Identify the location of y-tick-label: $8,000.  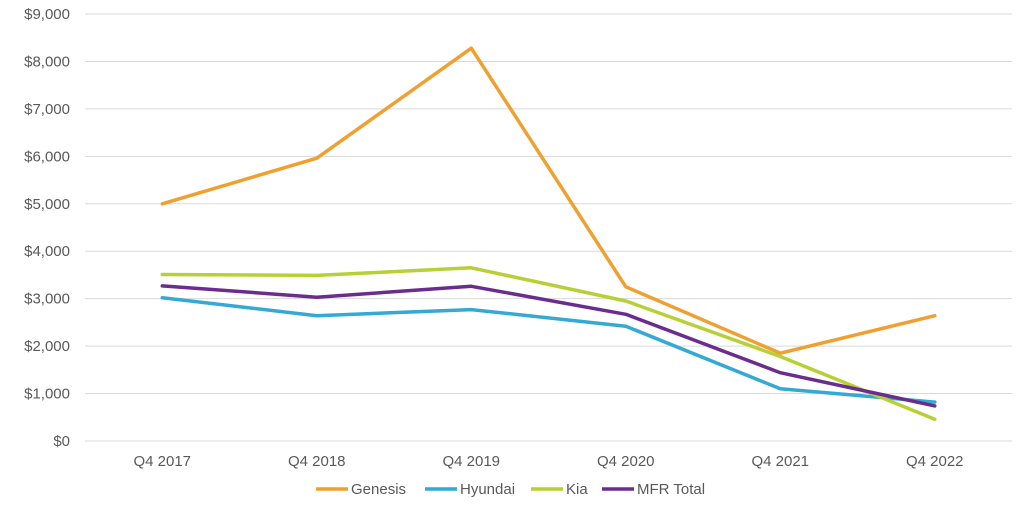
(47, 61).